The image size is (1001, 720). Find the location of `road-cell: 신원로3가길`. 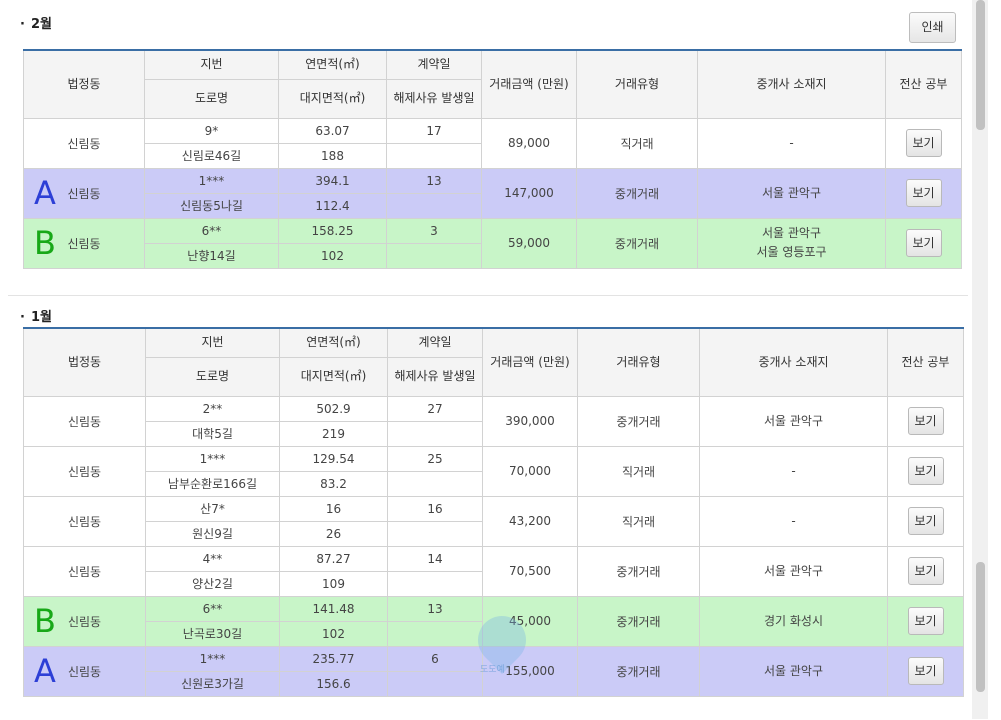

road-cell: 신원로3가길 is located at coordinates (212, 683).